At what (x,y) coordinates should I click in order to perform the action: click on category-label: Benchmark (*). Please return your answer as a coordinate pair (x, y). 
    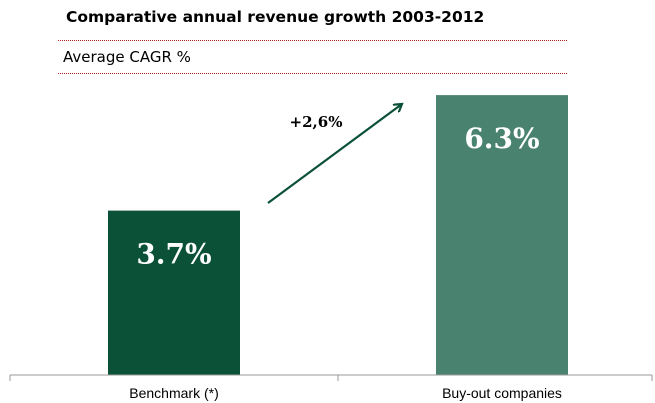
    Looking at the image, I should click on (173, 393).